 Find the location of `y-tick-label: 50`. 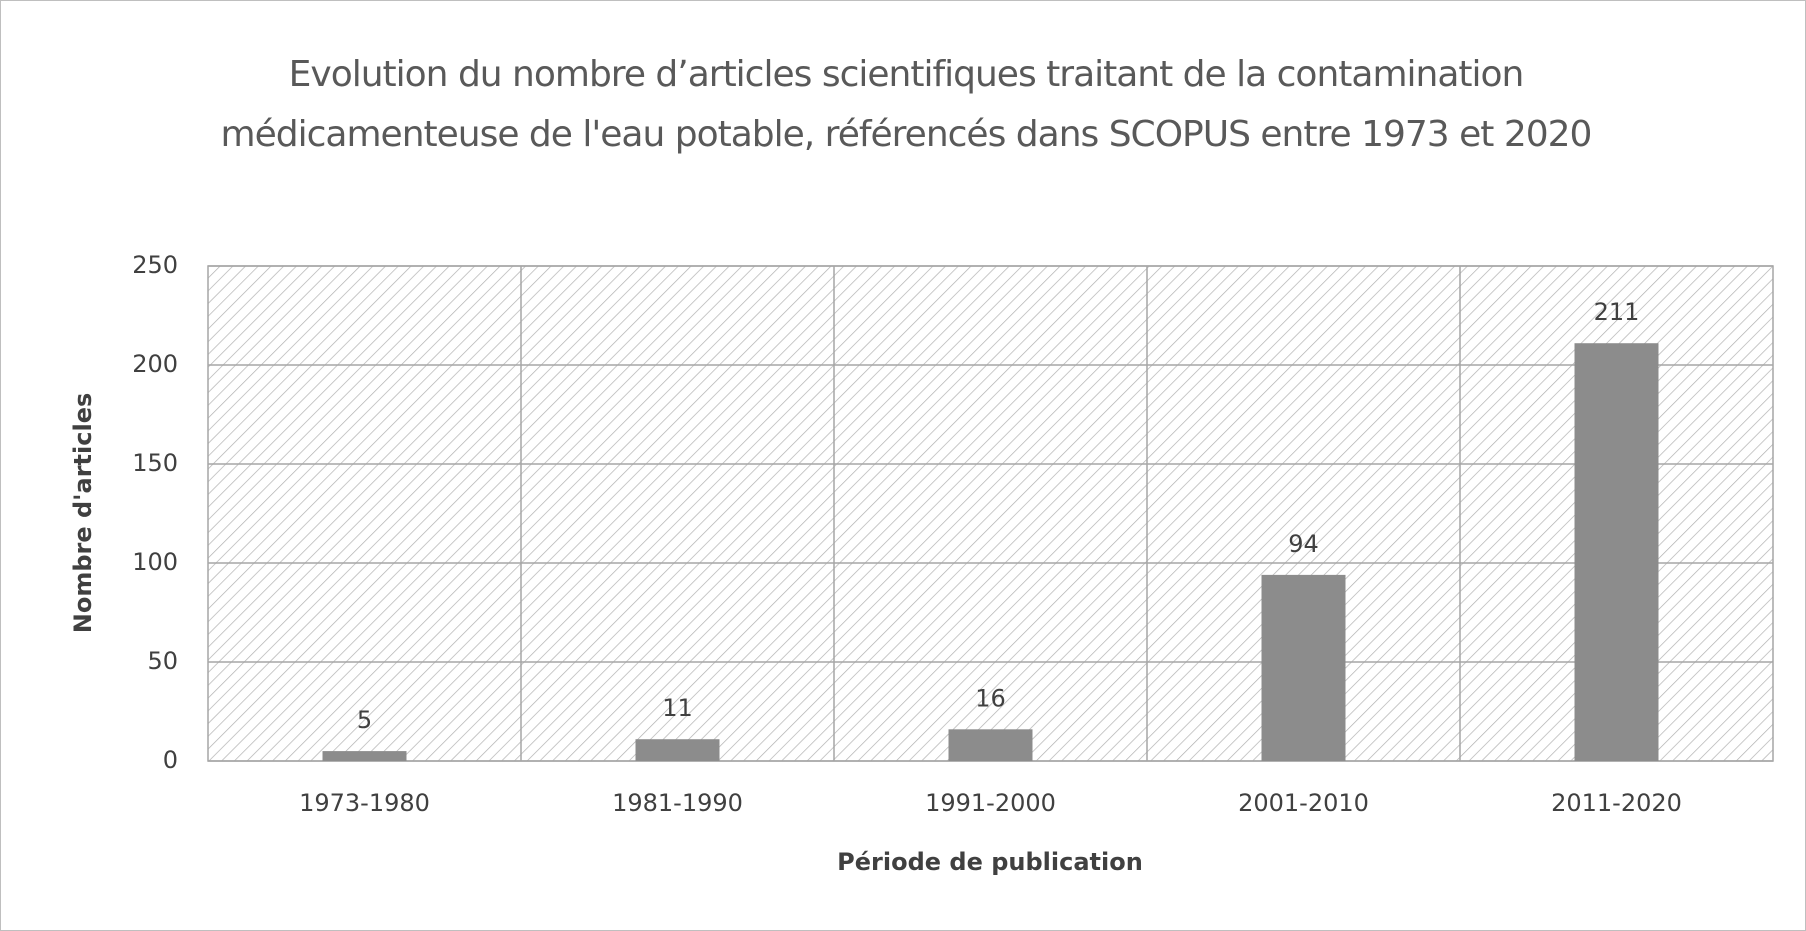

y-tick-label: 50 is located at coordinates (162, 661).